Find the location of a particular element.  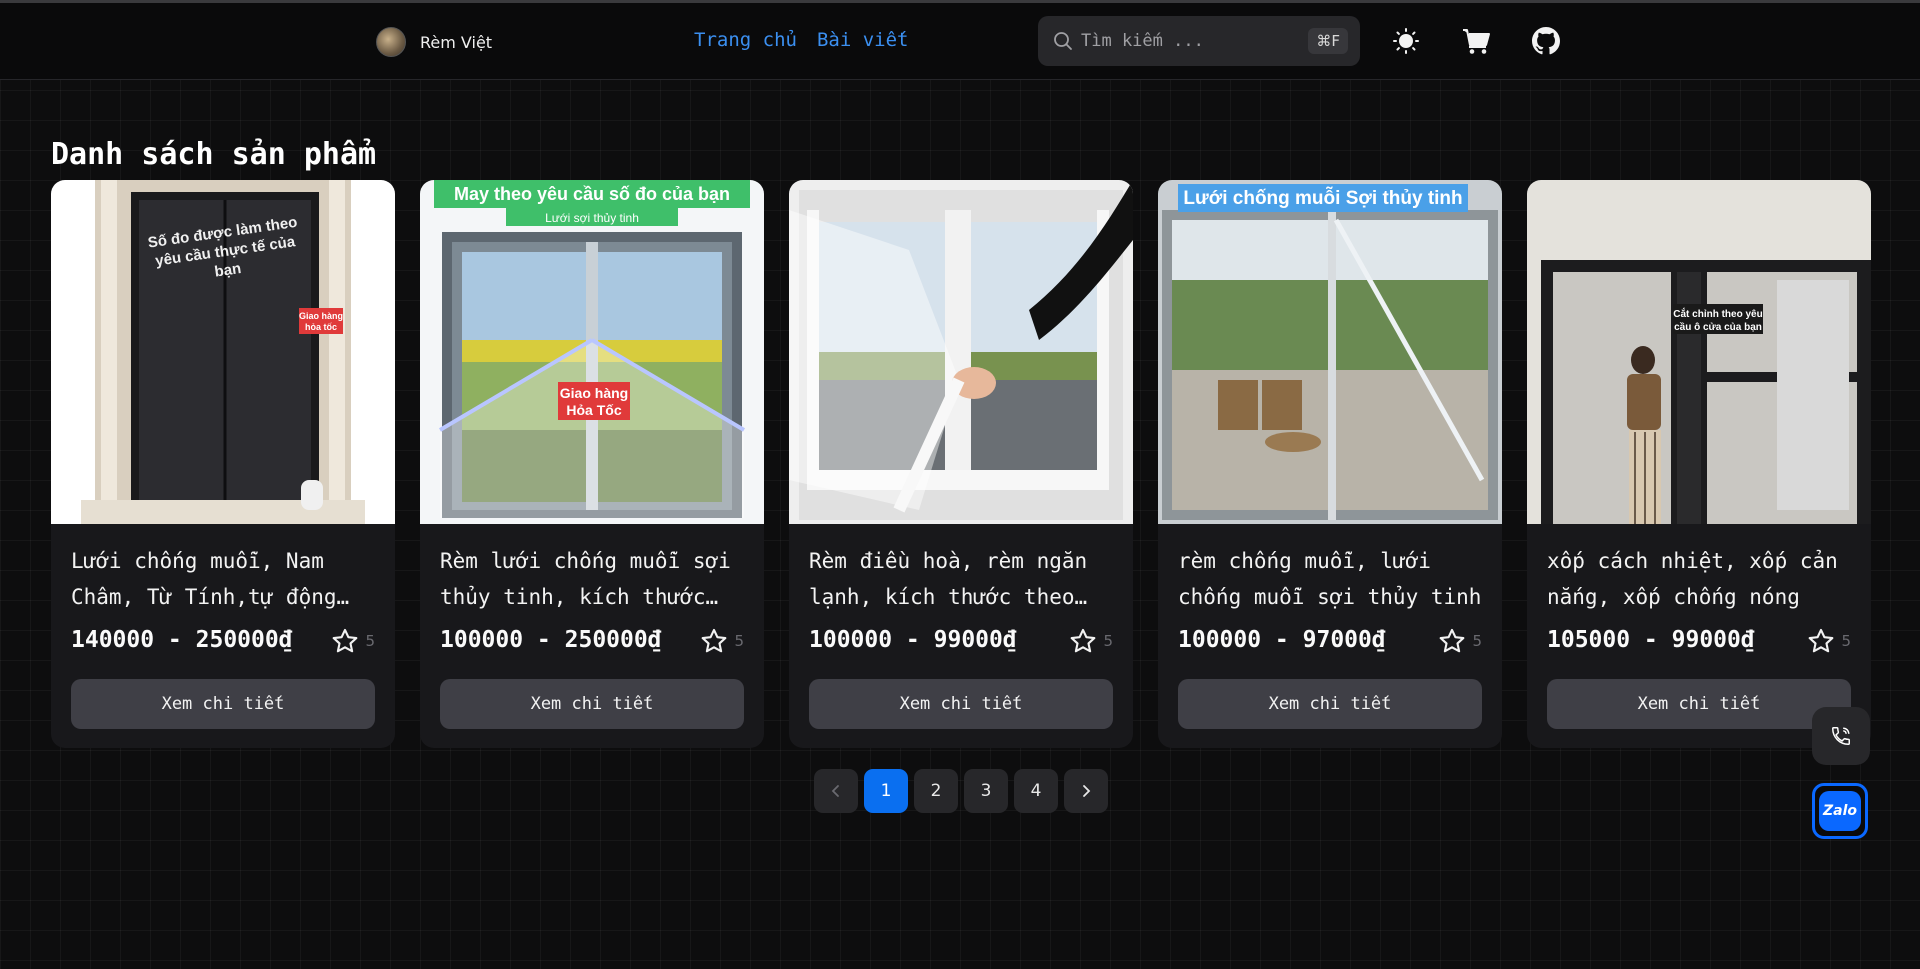

product-image: Cắt chỉnh theo yêu cầu ô cửa của bạn is located at coordinates (1699, 352).